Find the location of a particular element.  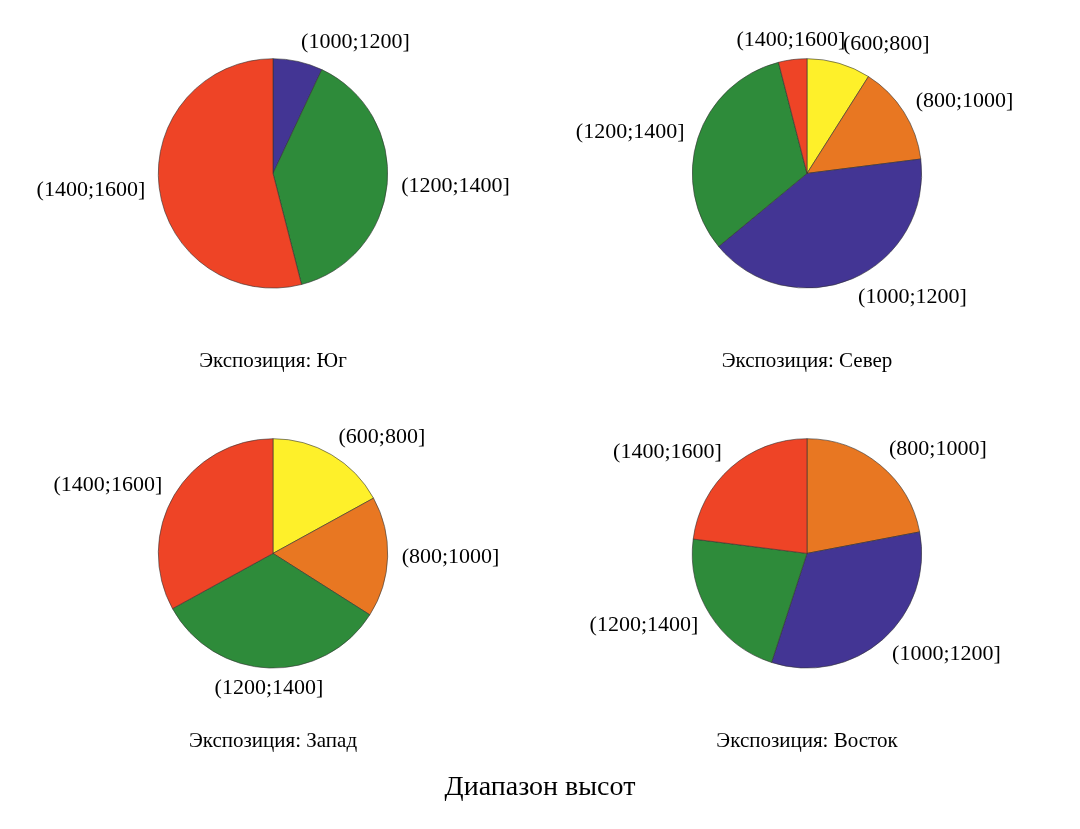

text: Экспозиция: Север is located at coordinates (807, 359).